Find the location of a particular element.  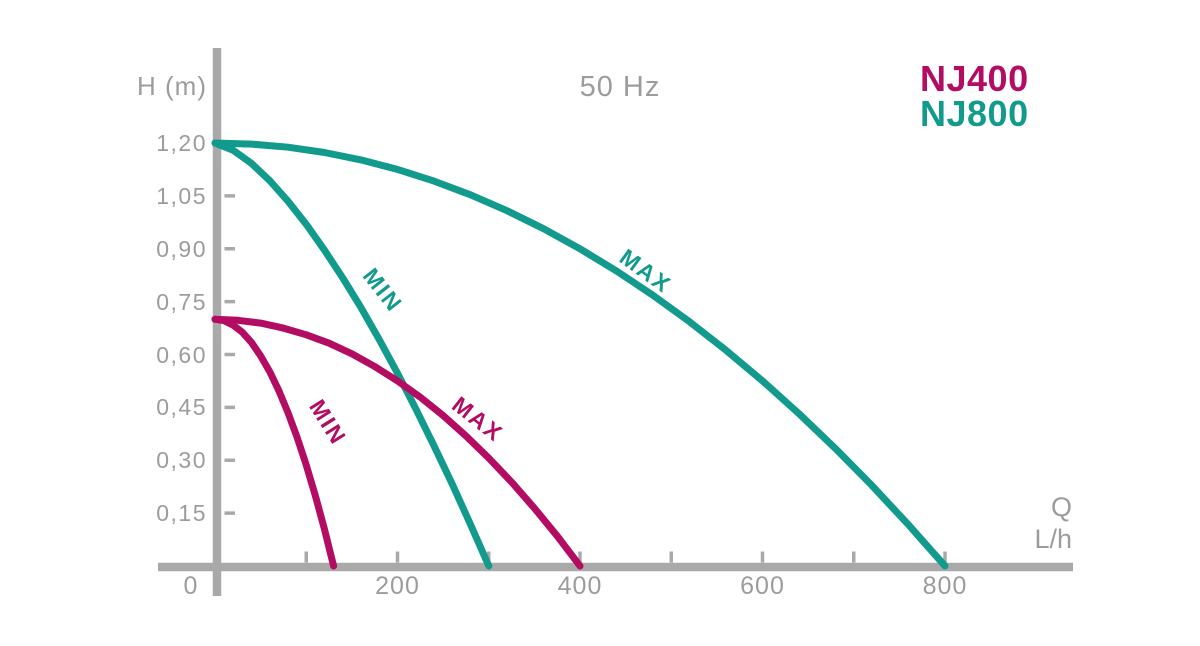

x-axis-unit-lh: L/h is located at coordinates (1053, 539).